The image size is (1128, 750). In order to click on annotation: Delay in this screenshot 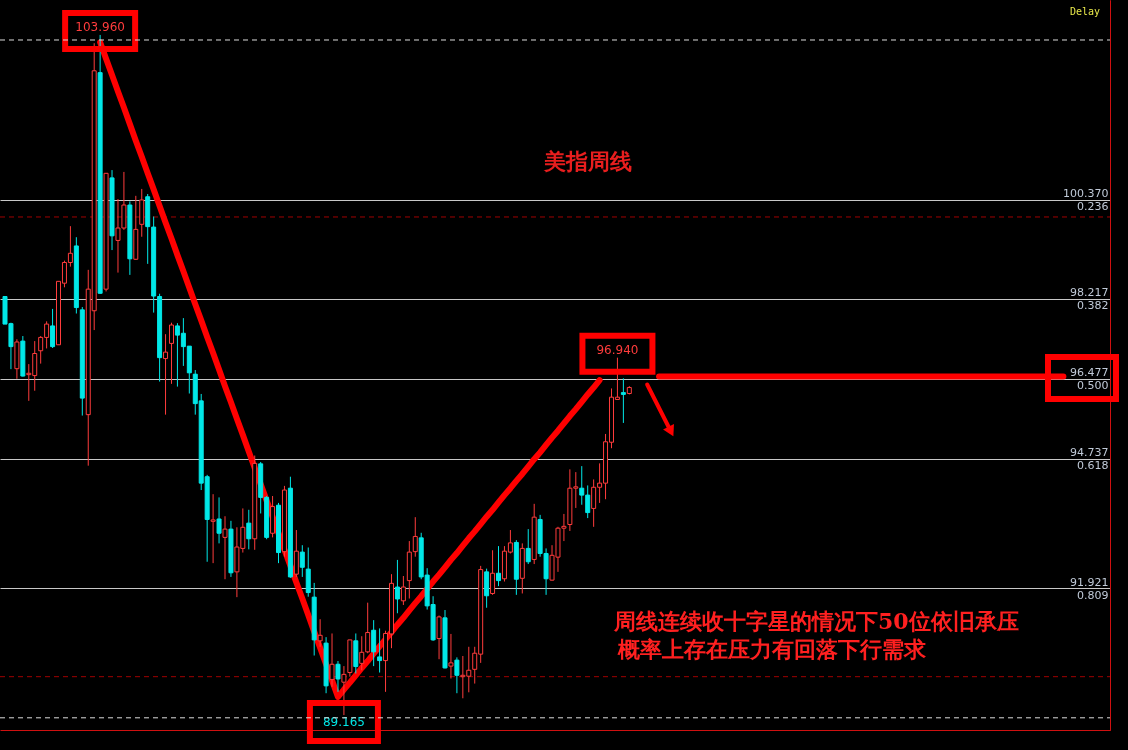, I will do `click(1084, 11)`.